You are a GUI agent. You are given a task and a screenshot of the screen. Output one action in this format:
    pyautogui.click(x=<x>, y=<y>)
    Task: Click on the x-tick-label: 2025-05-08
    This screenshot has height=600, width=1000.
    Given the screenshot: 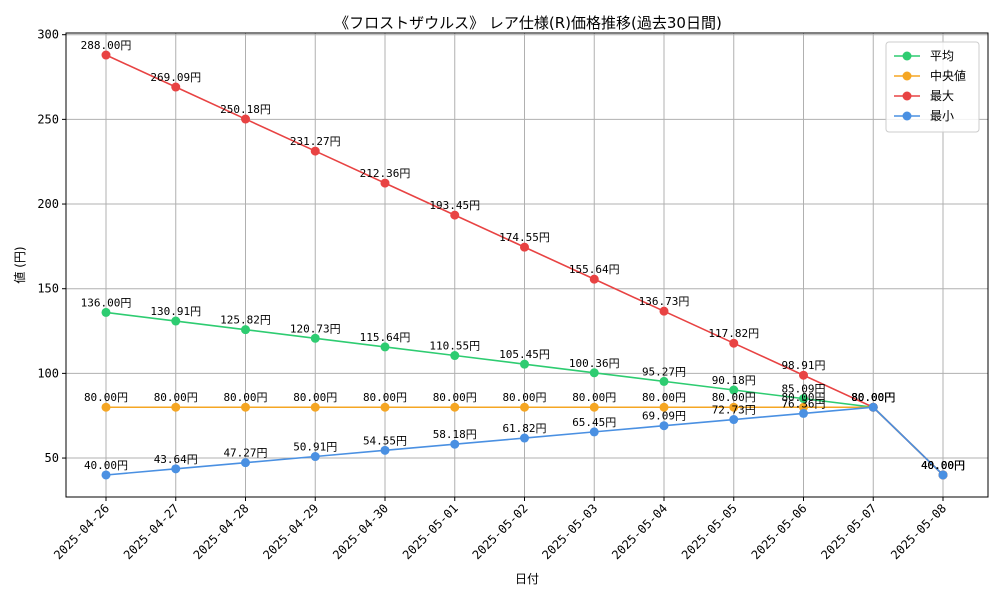 What is the action you would take?
    pyautogui.click(x=918, y=531)
    